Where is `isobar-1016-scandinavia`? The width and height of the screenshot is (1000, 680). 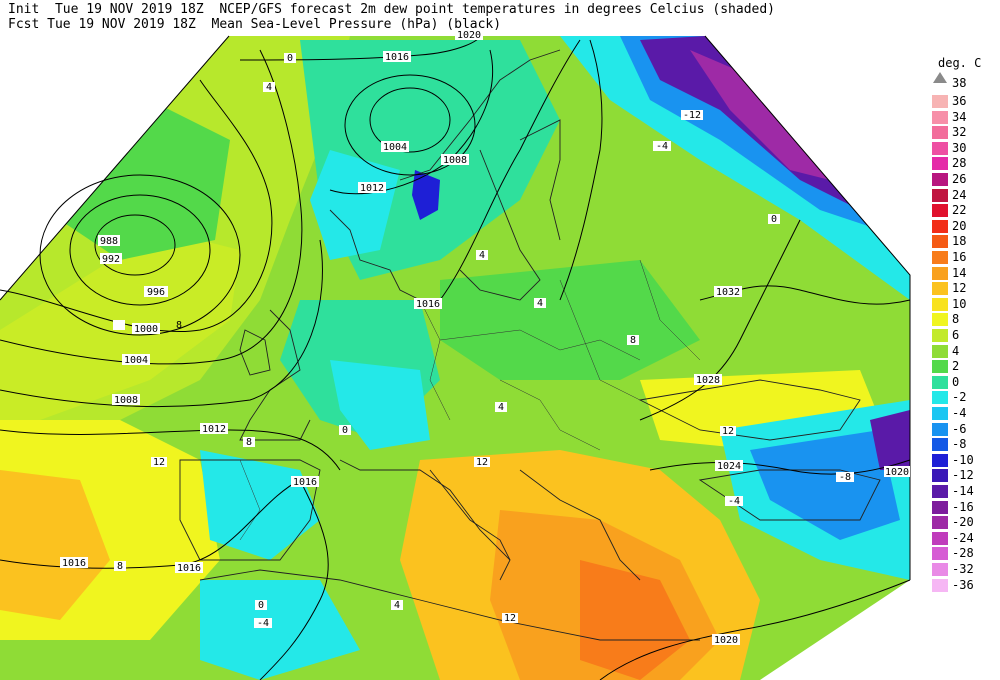
isobar-1016-scandinavia is located at coordinates (510, 170).